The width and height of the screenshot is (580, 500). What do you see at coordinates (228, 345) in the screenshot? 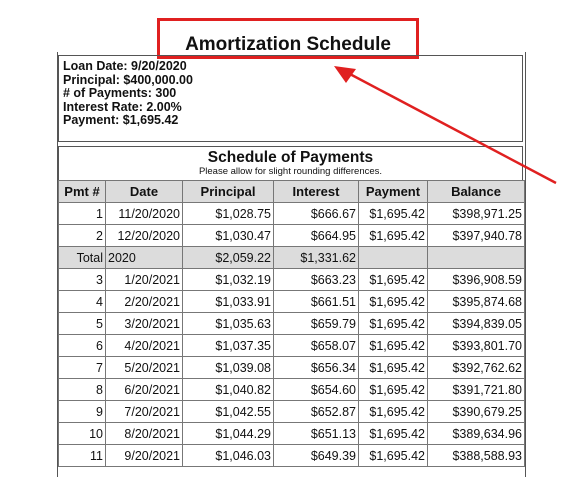
I see `principal-cell: $1,037.35` at bounding box center [228, 345].